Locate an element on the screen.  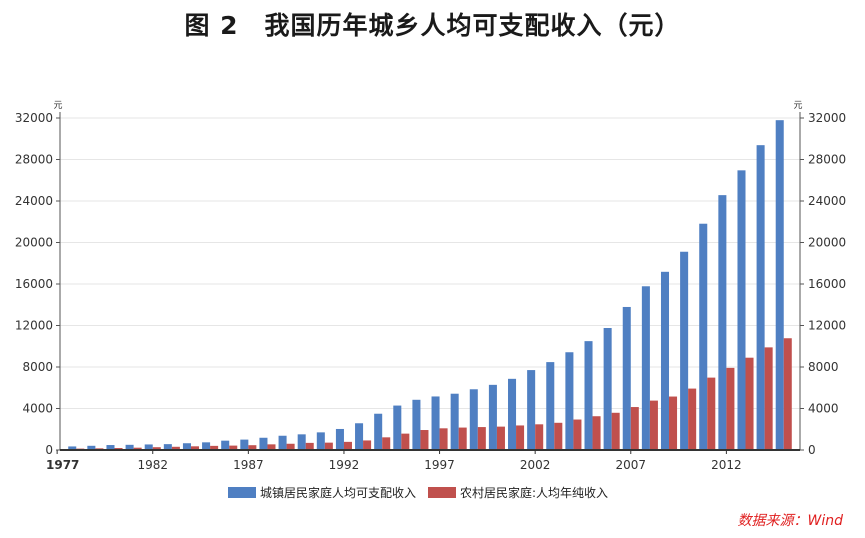
y-tick-label-left: 24000 is located at coordinates (34, 201).